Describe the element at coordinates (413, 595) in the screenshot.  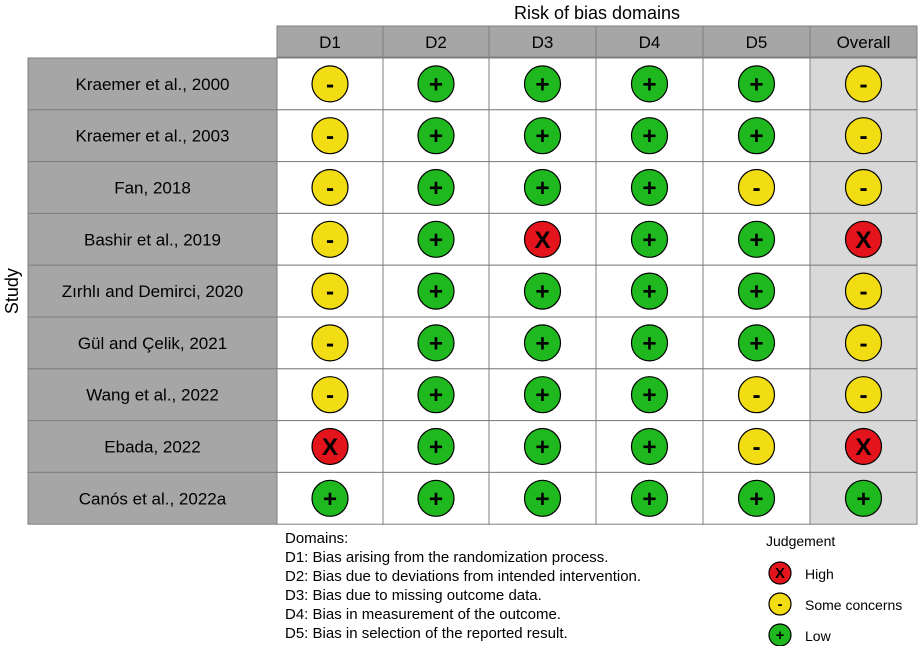
I see `domain-description-d3: D3: Bias due to missing outcome data.` at that location.